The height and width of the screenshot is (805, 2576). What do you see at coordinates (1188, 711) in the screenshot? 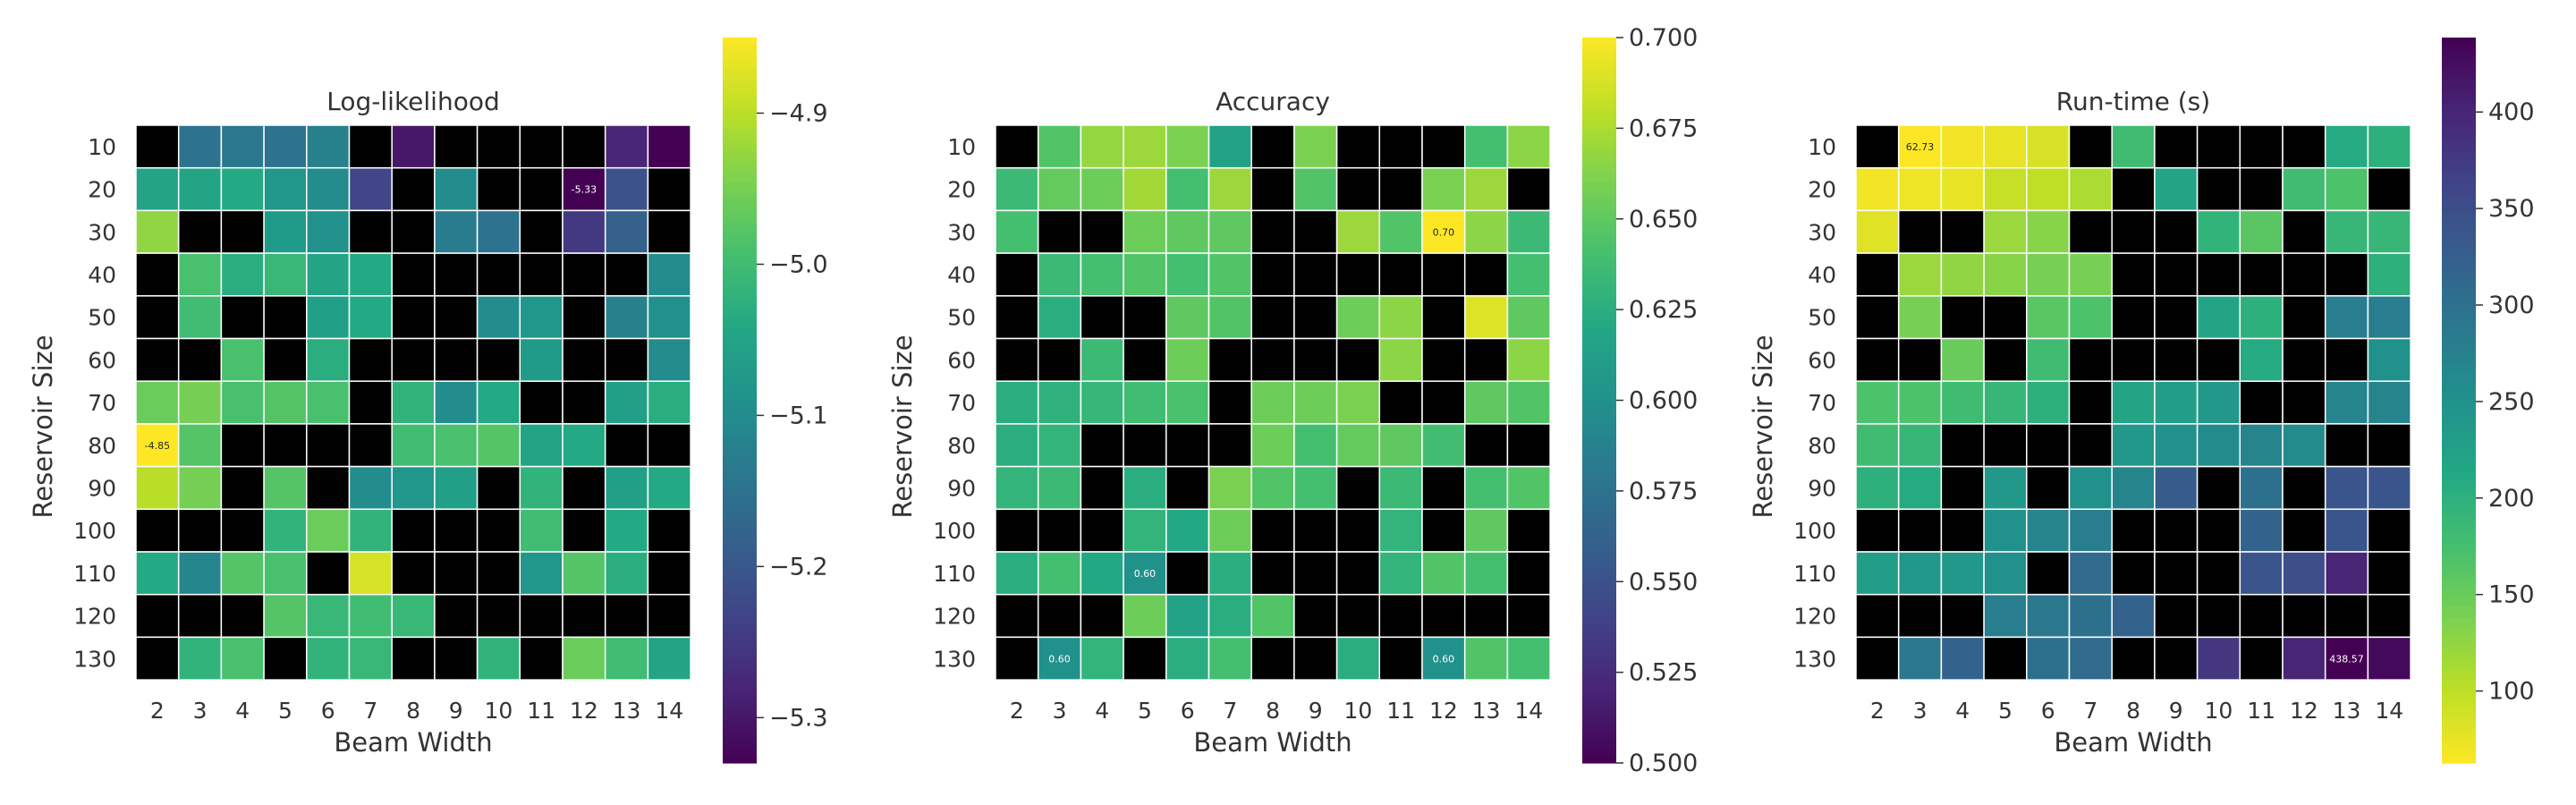
I see `x-tick-label: 6` at bounding box center [1188, 711].